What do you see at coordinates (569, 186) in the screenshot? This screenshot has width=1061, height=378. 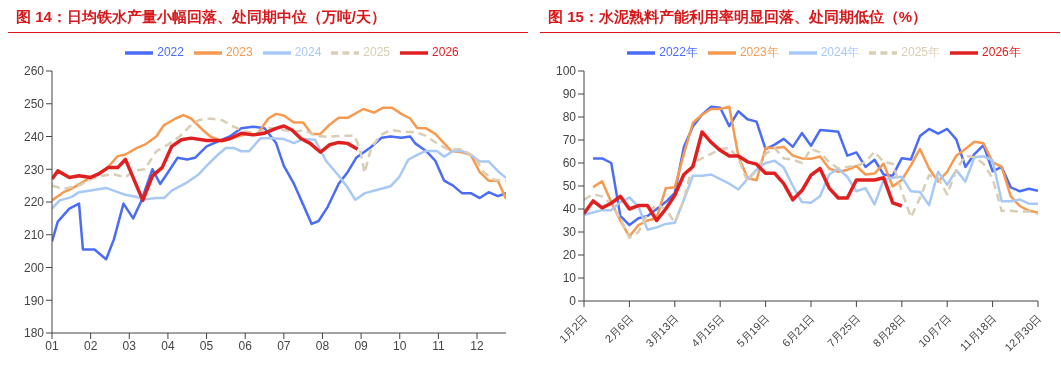 I see `y-tick-label: 50` at bounding box center [569, 186].